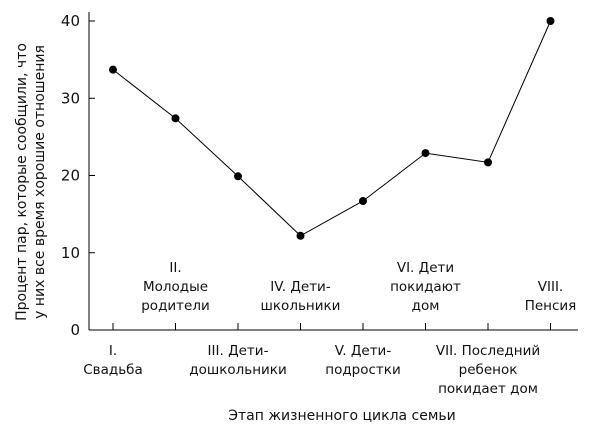 This screenshot has width=600, height=434. What do you see at coordinates (300, 287) in the screenshot?
I see `category-label-3-line-0: IV. Дети-` at bounding box center [300, 287].